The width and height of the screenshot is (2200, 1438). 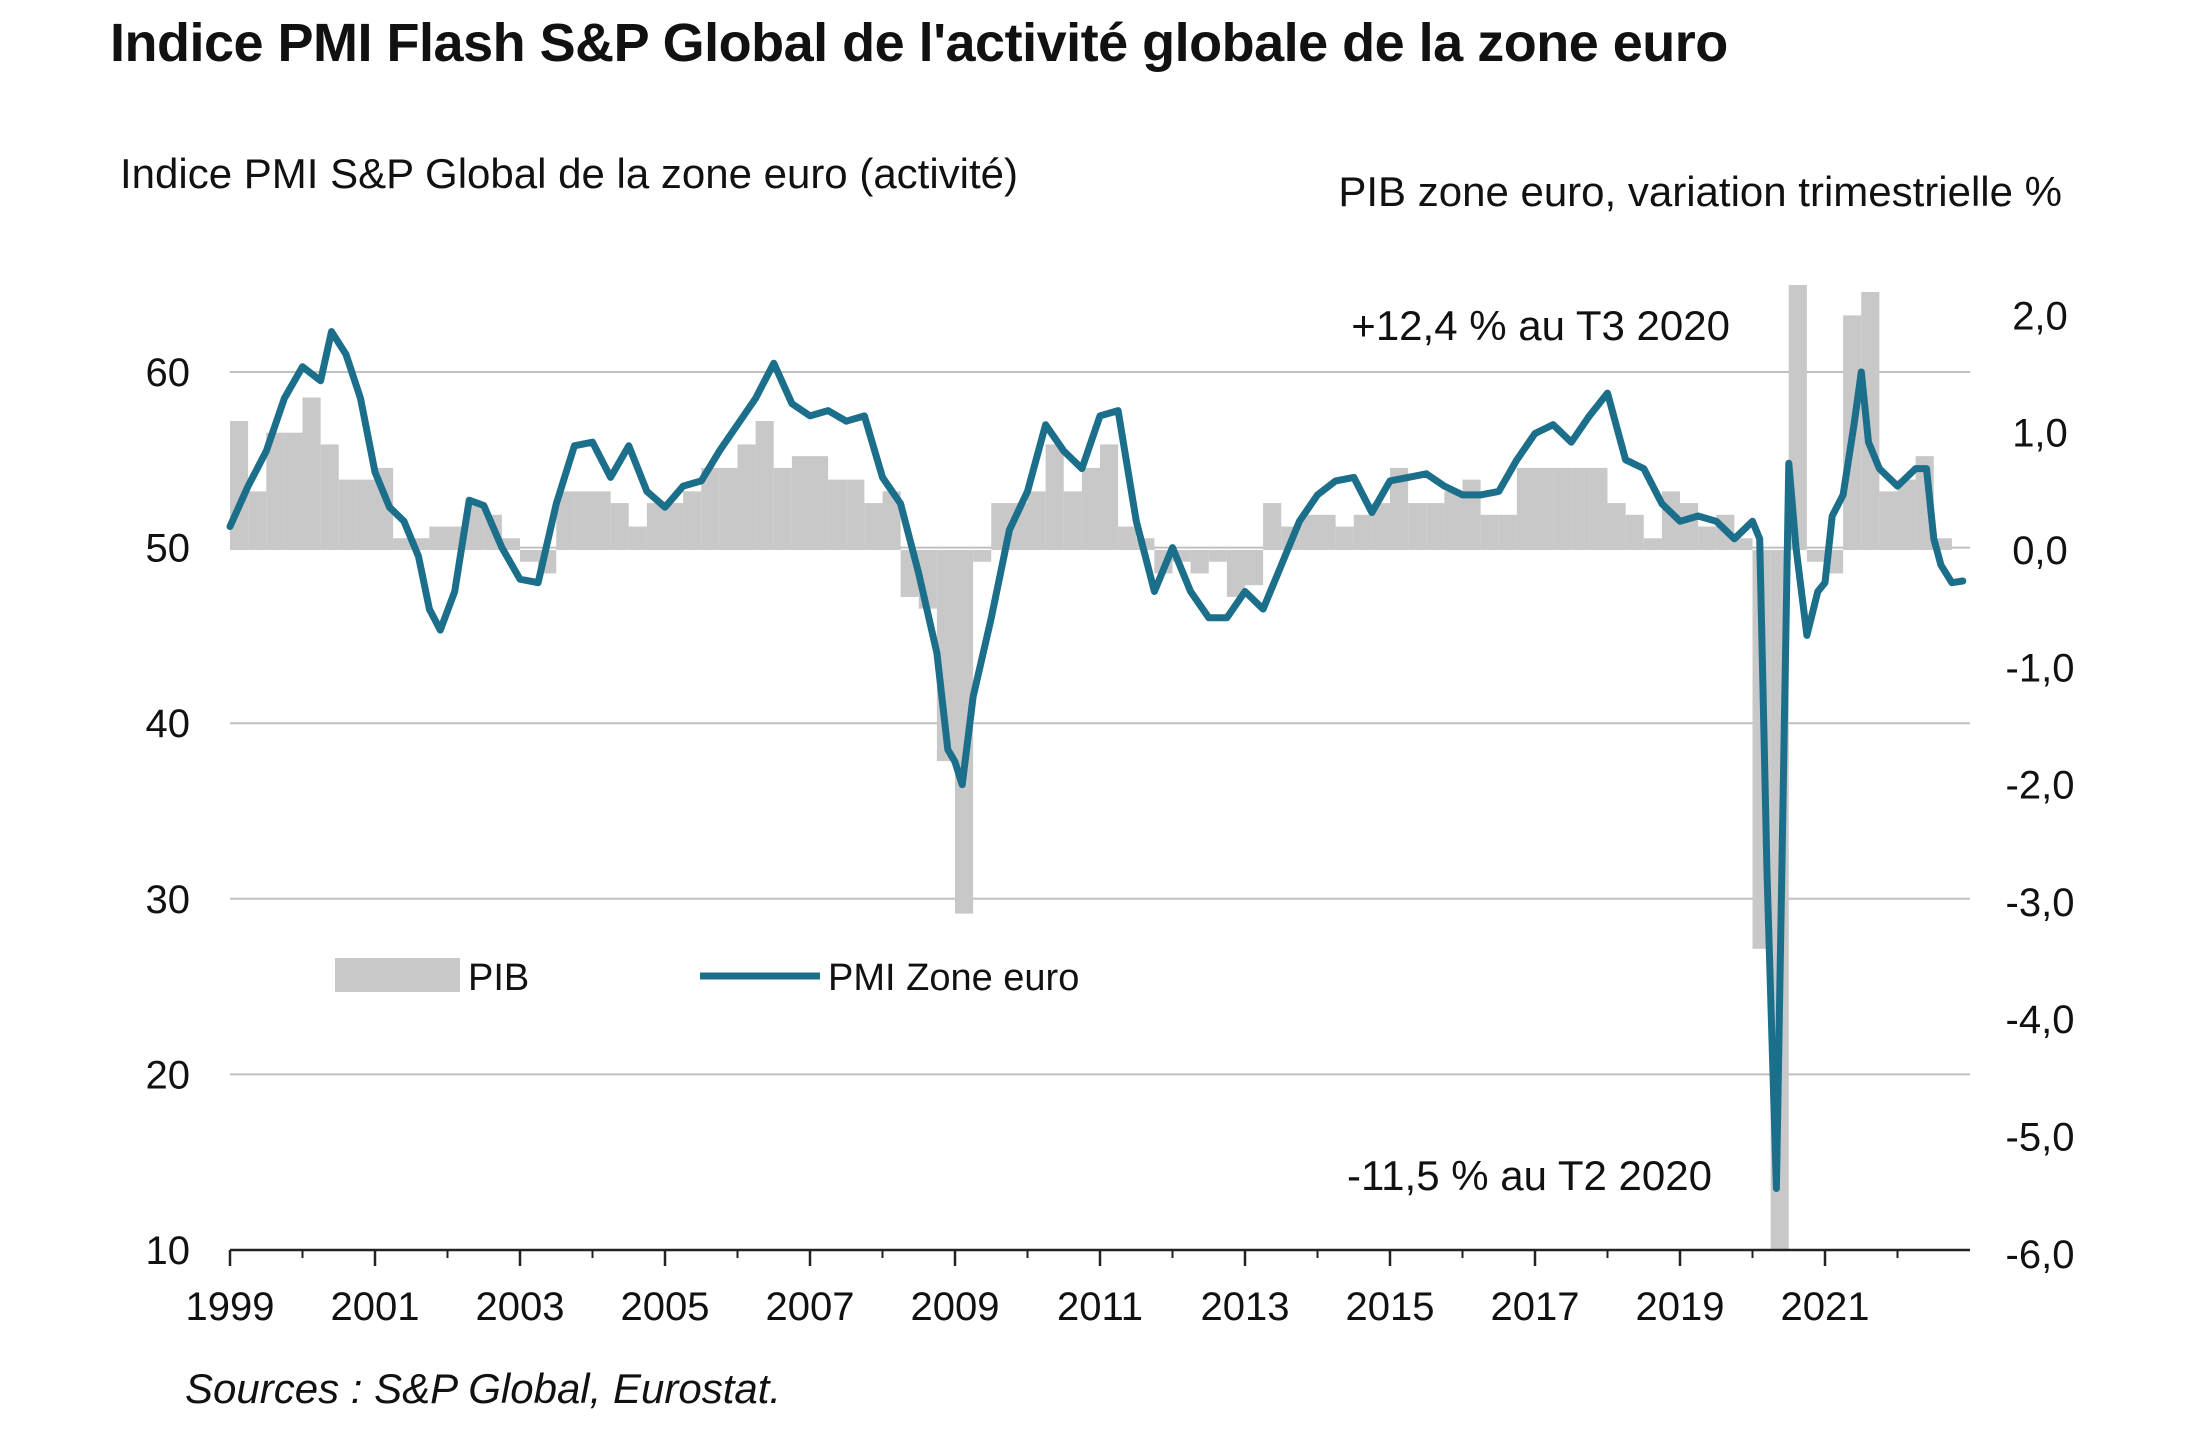 What do you see at coordinates (397, 975) in the screenshot?
I see `legend-gdp-swatch` at bounding box center [397, 975].